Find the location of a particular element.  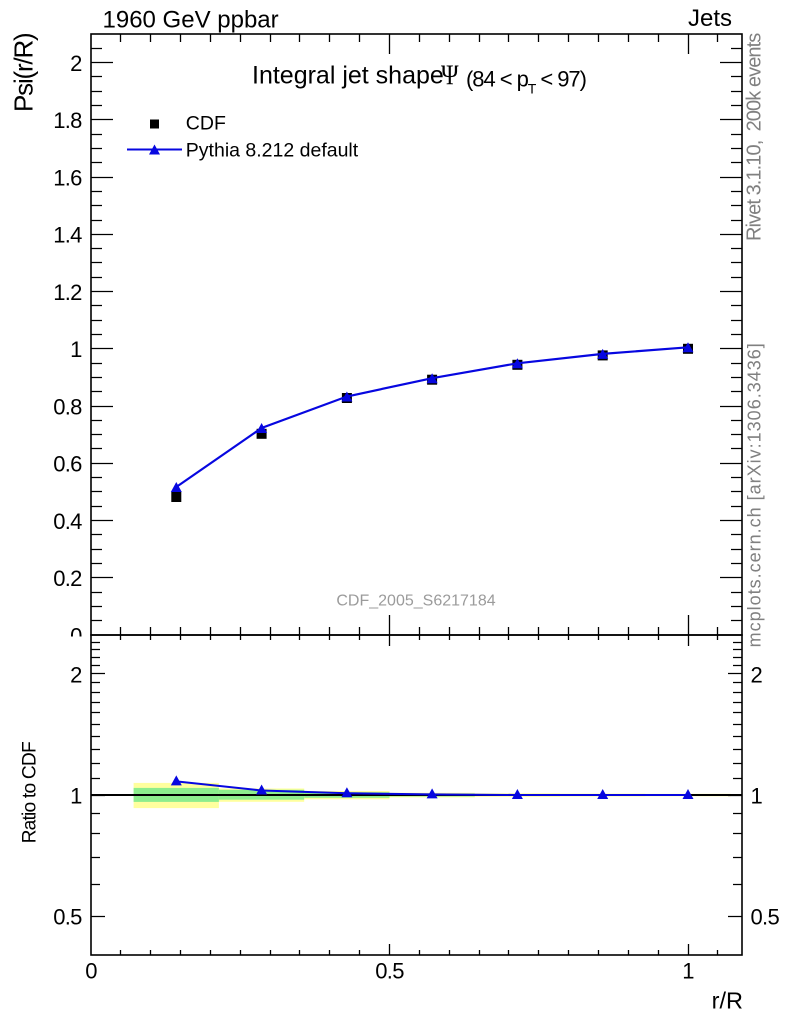

svg-text: 0.2 is located at coordinates (67, 578).